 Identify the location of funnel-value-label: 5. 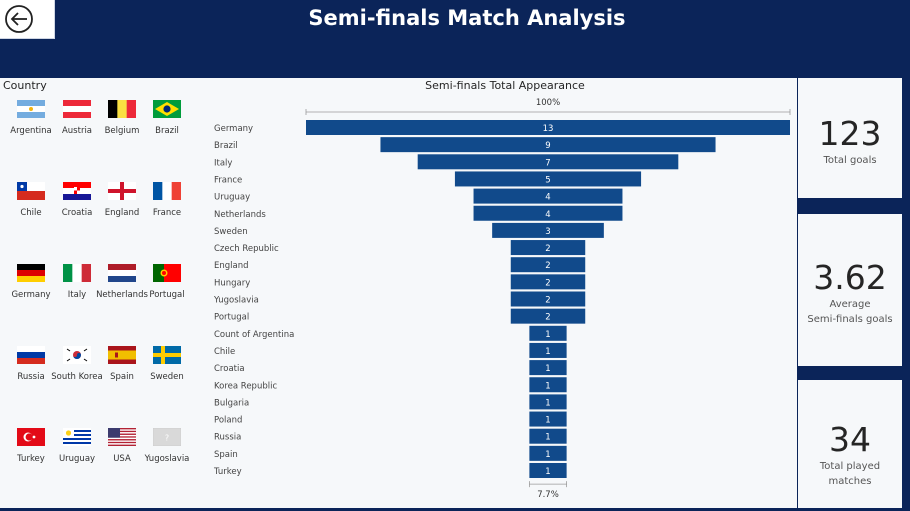
(547, 180).